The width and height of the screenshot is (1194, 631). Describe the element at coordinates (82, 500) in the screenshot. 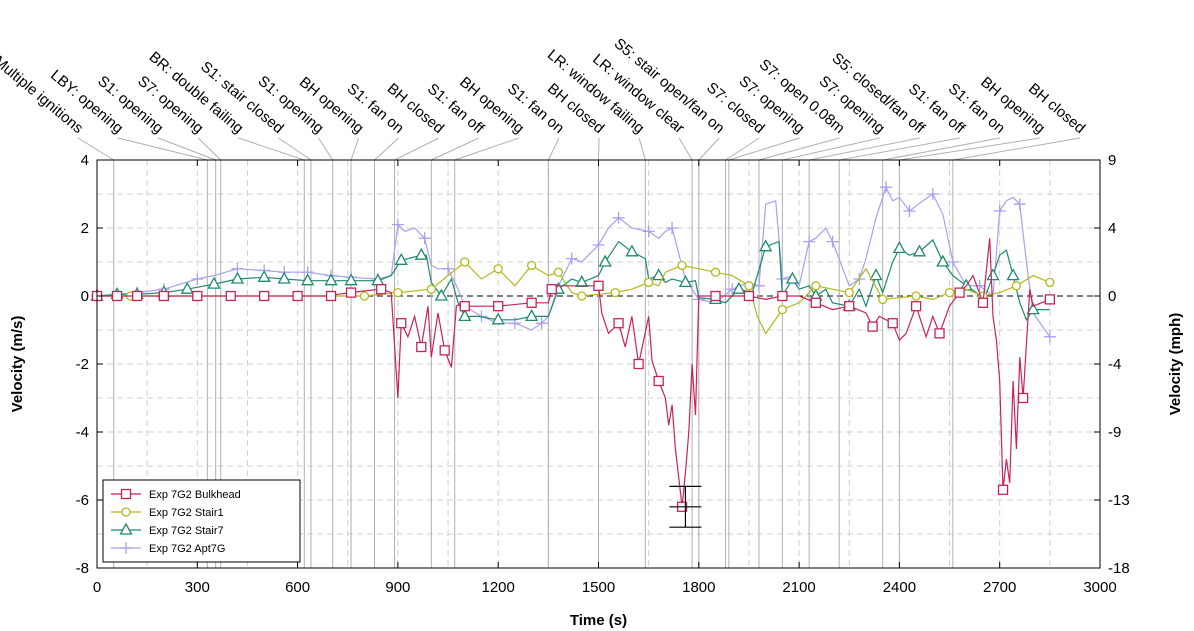

I see `y-tick-label-left: -6` at that location.